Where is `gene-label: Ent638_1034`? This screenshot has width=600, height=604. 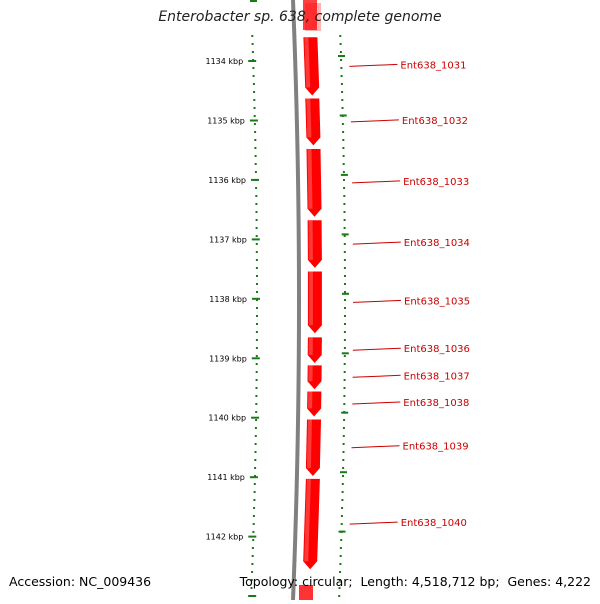 gene-label: Ent638_1034 is located at coordinates (437, 243).